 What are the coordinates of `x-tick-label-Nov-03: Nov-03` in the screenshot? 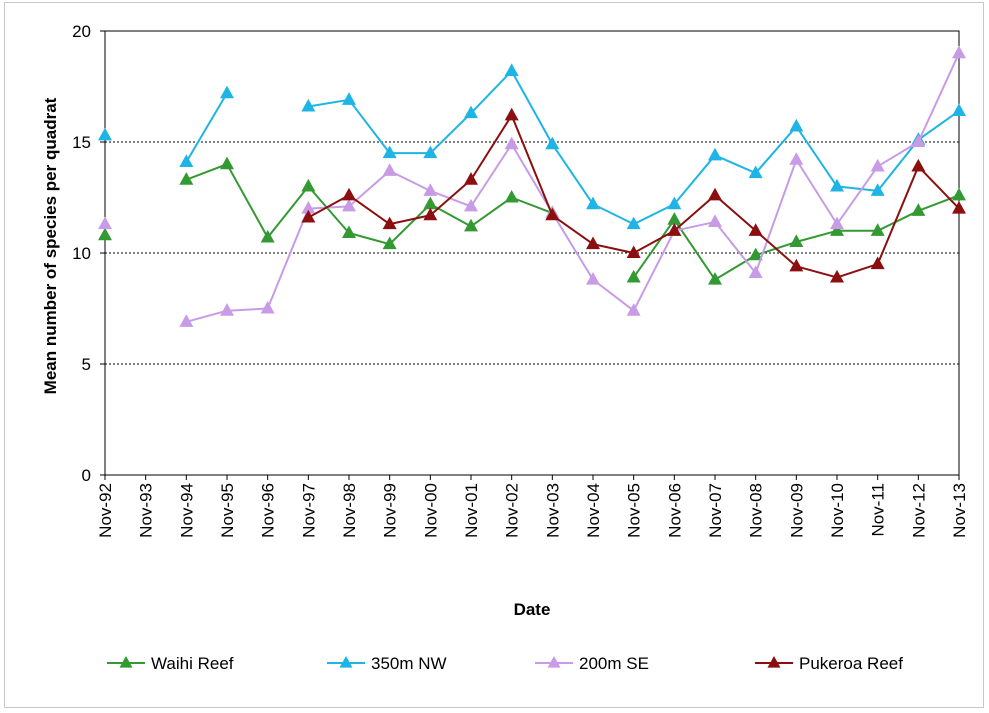 It's located at (552, 510).